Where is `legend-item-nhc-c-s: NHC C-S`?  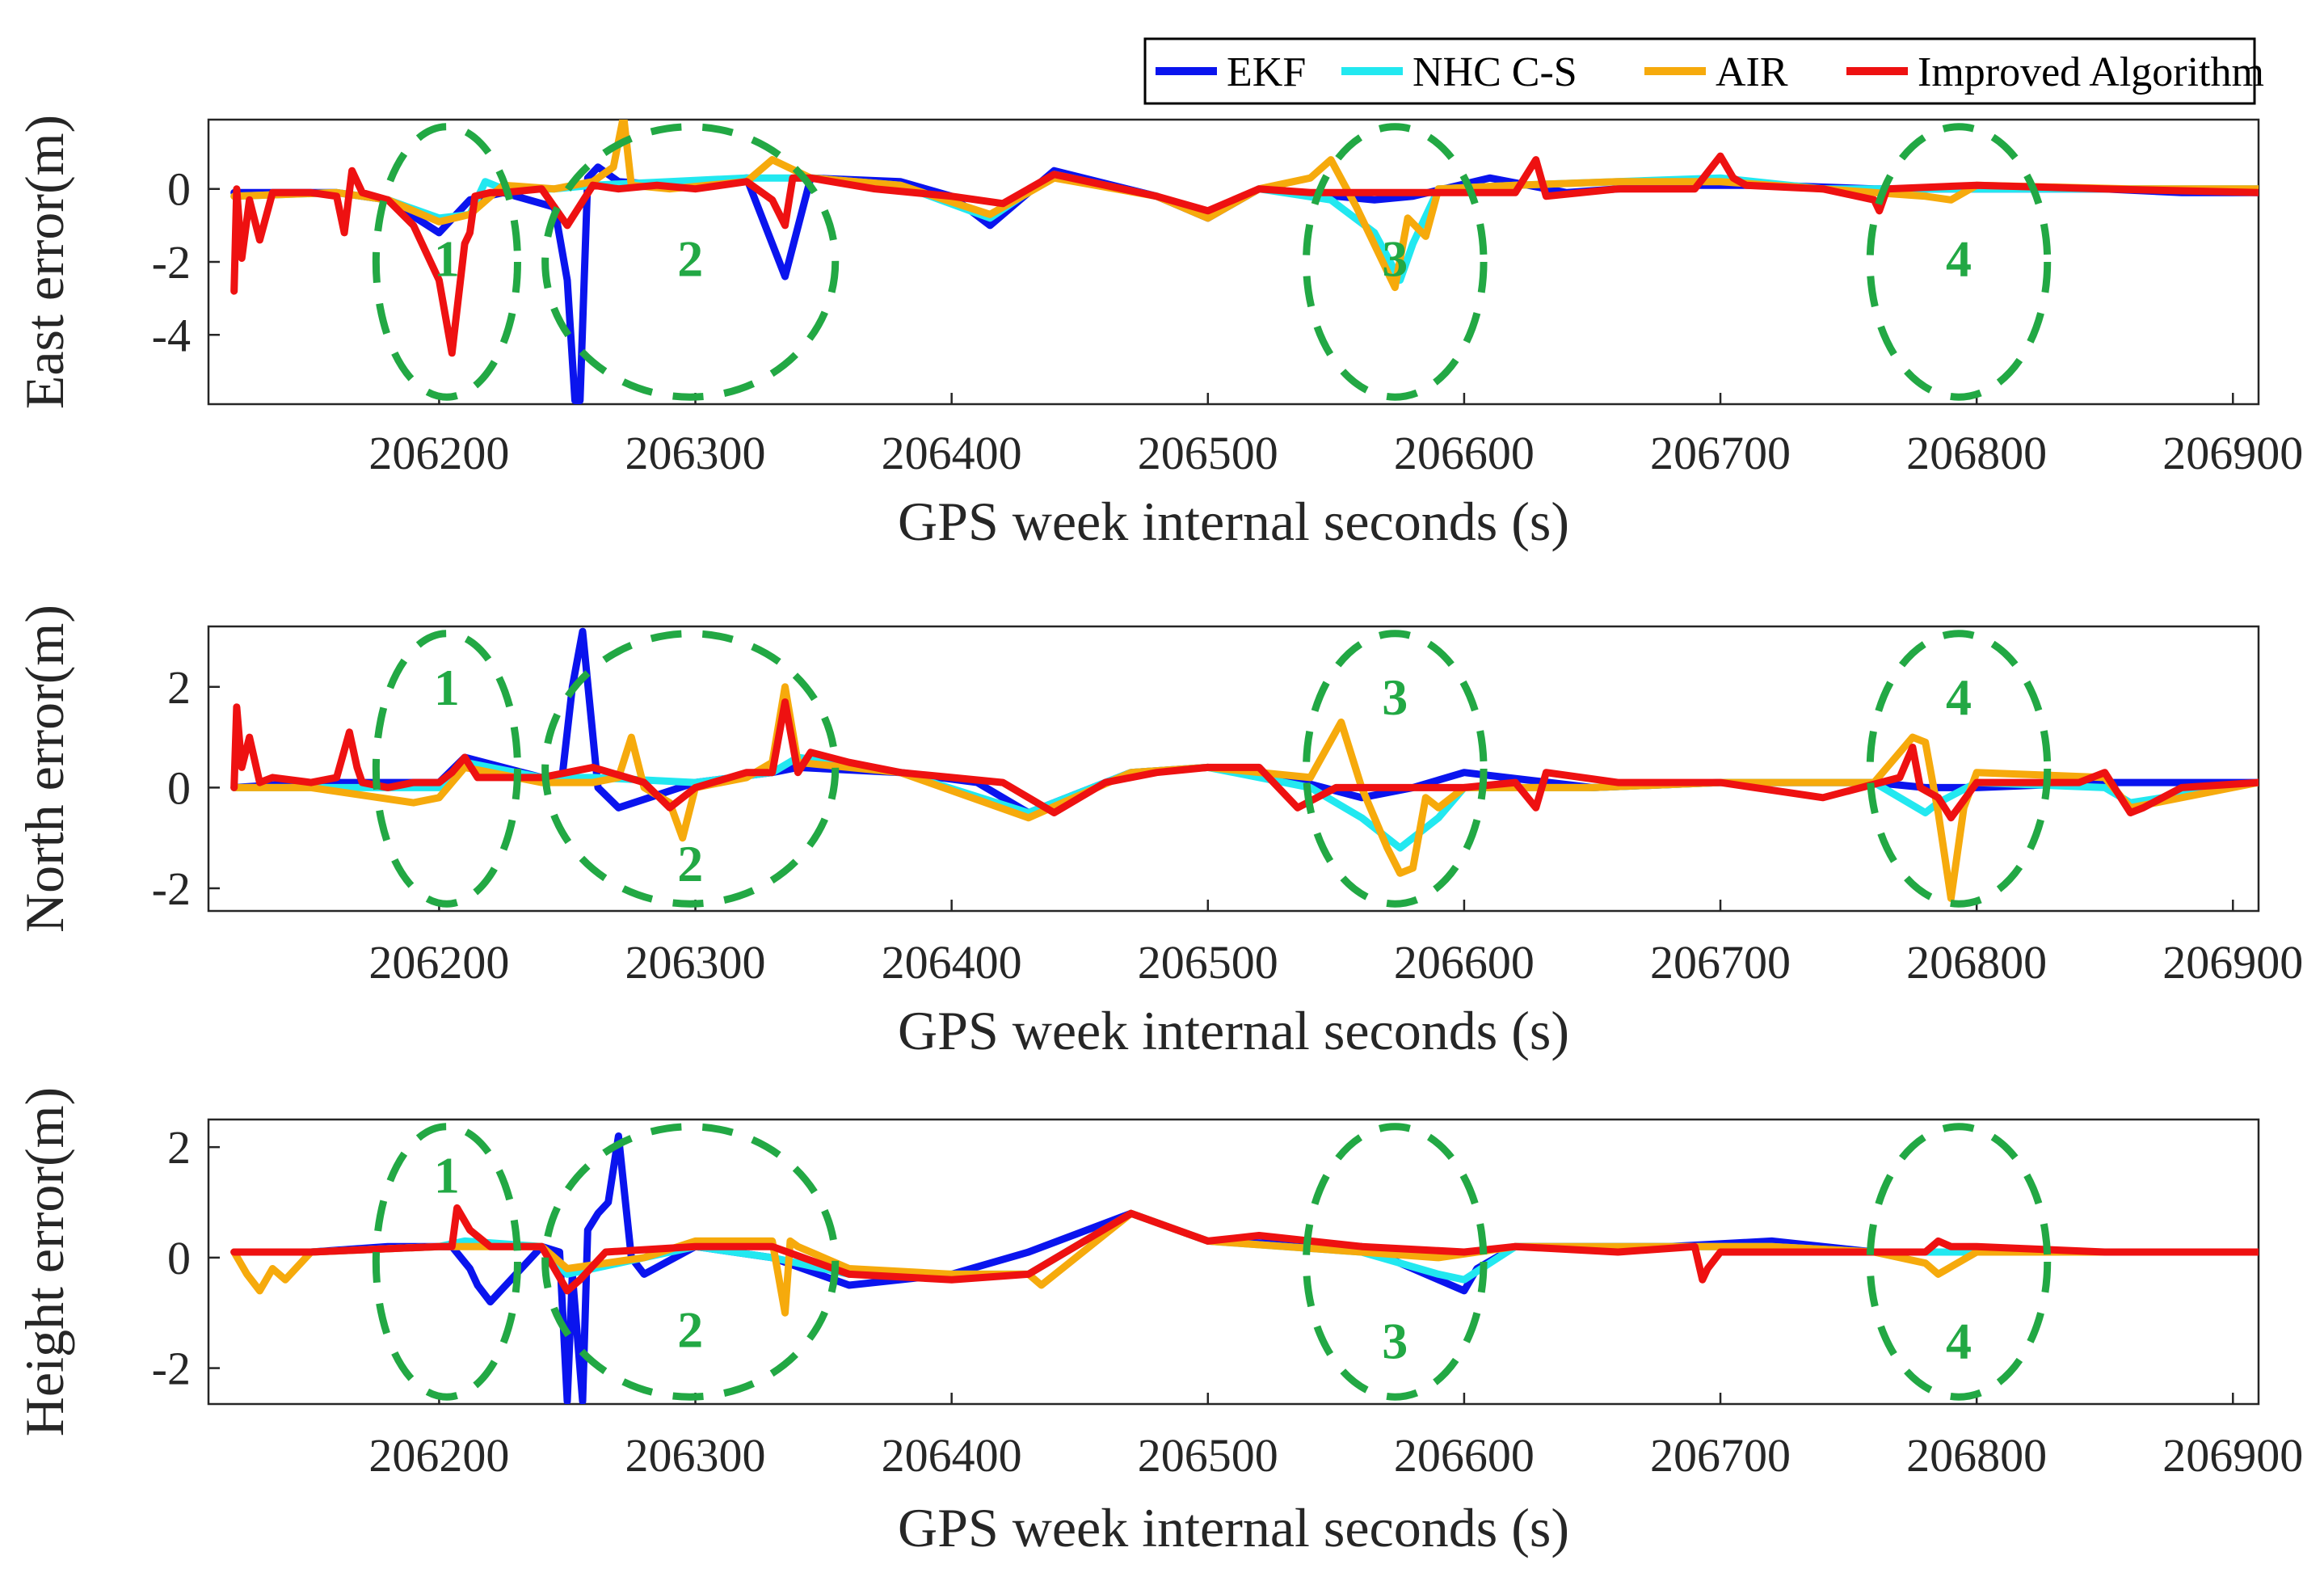 legend-item-nhc-c-s: NHC C-S is located at coordinates (1459, 72).